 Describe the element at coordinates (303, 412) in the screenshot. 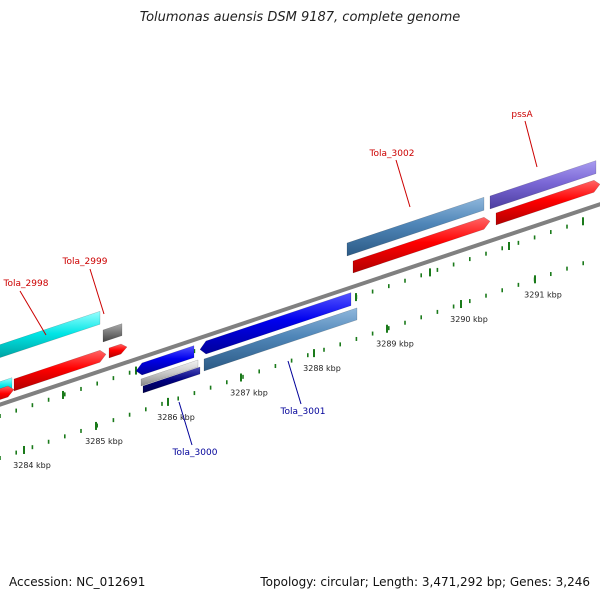

I see `gene-label: Tola_3001` at that location.